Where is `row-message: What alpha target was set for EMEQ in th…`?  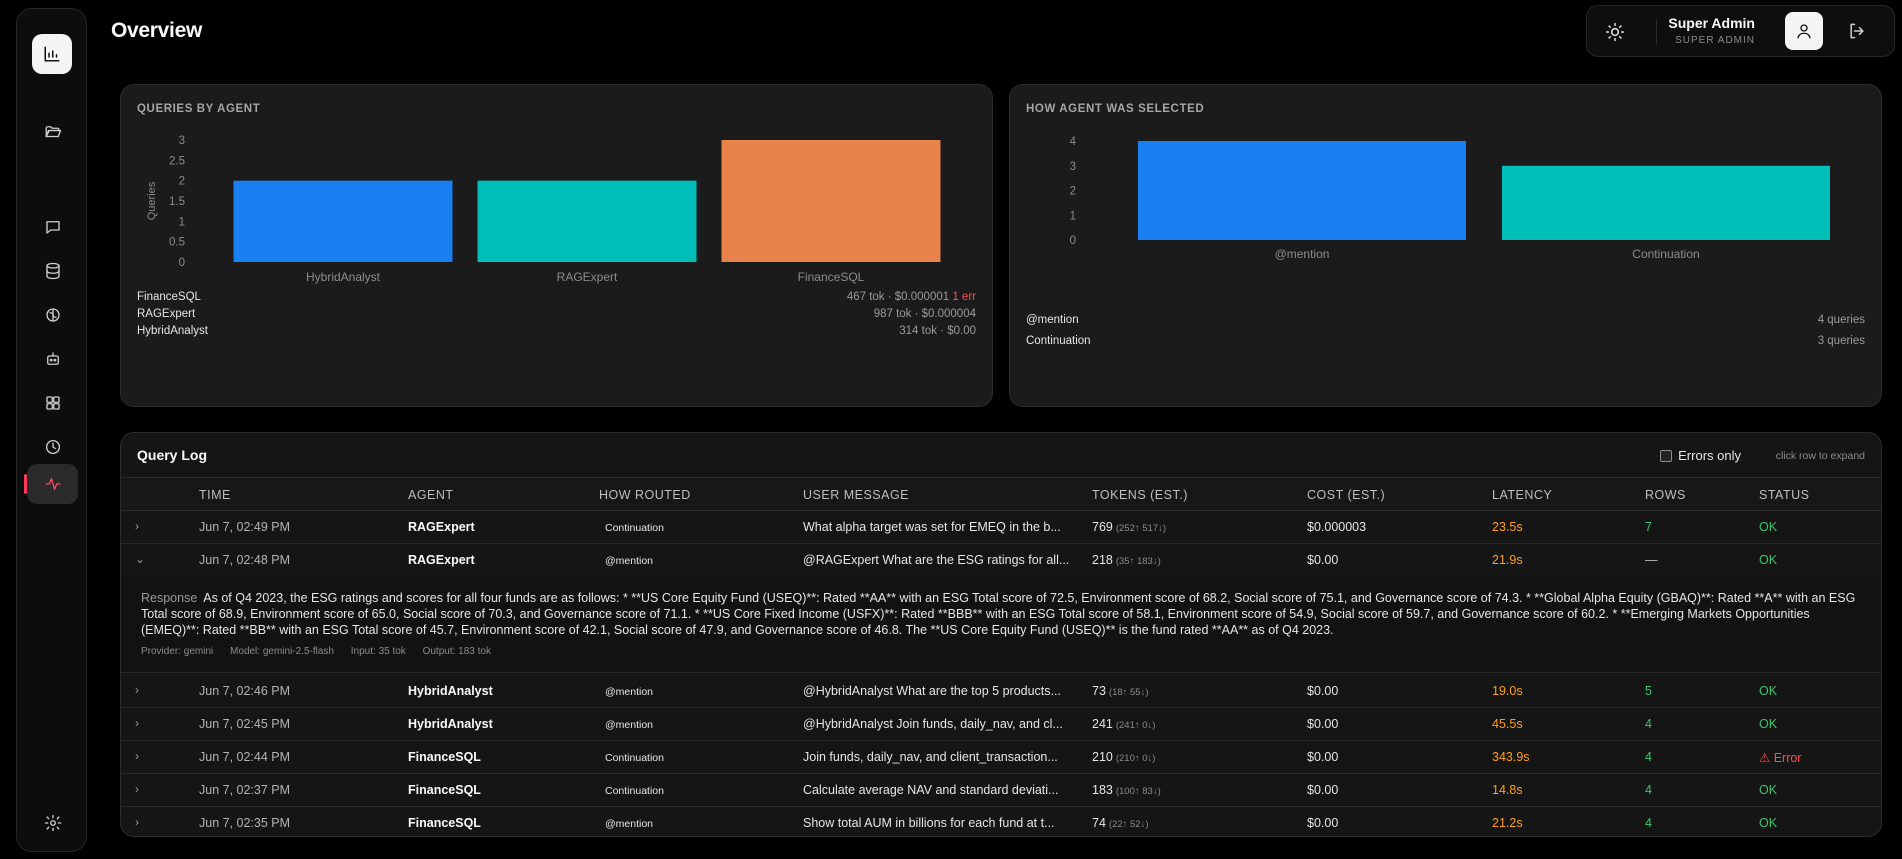
row-message: What alpha target was set for EMEQ in th… is located at coordinates (932, 527).